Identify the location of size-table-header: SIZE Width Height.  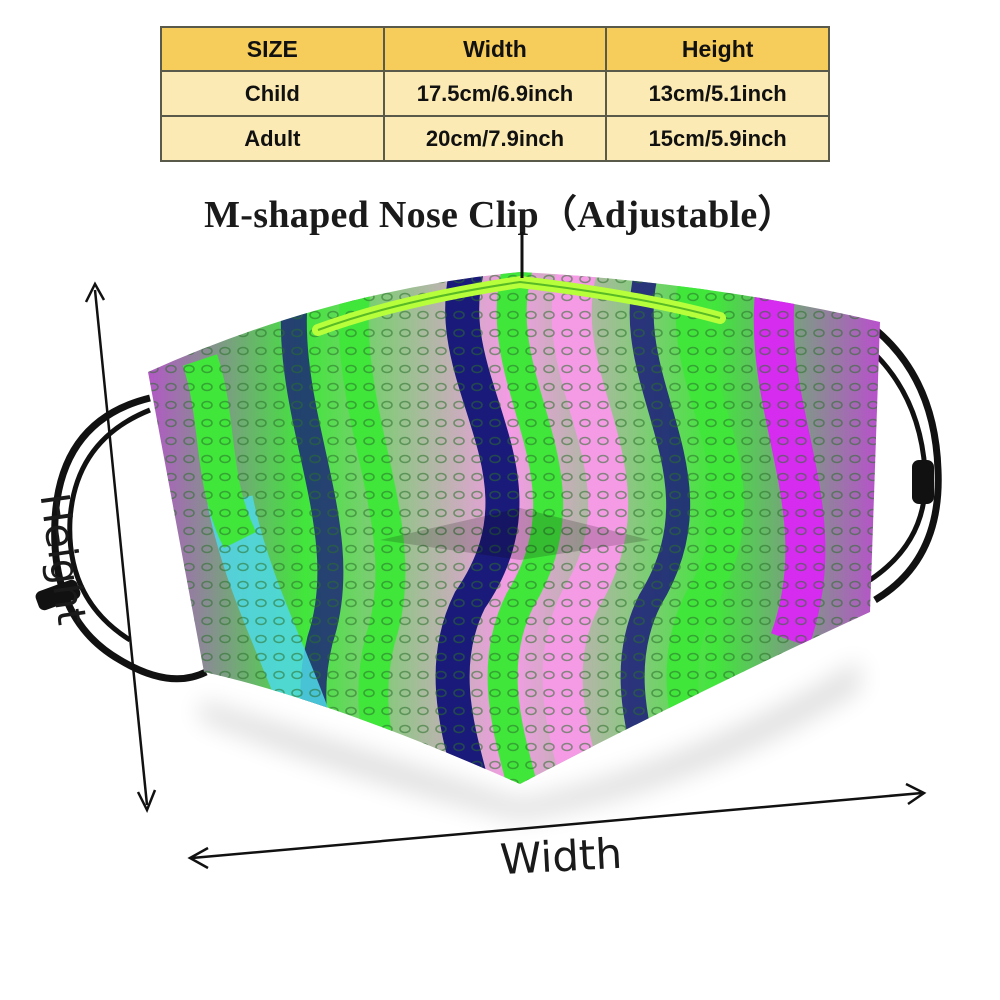
(495, 49).